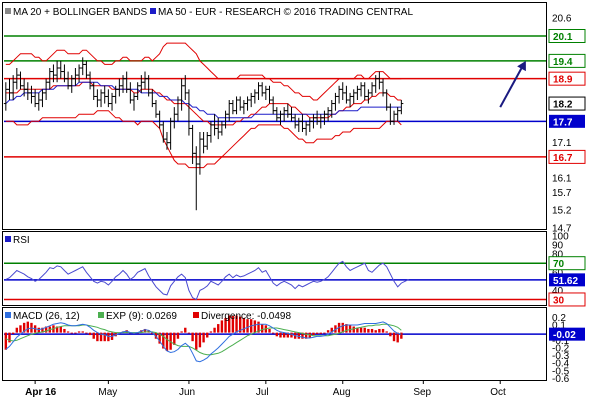 This screenshot has height=400, width=590. What do you see at coordinates (563, 105) in the screenshot?
I see `level-badge-label: 18.2` at bounding box center [563, 105].